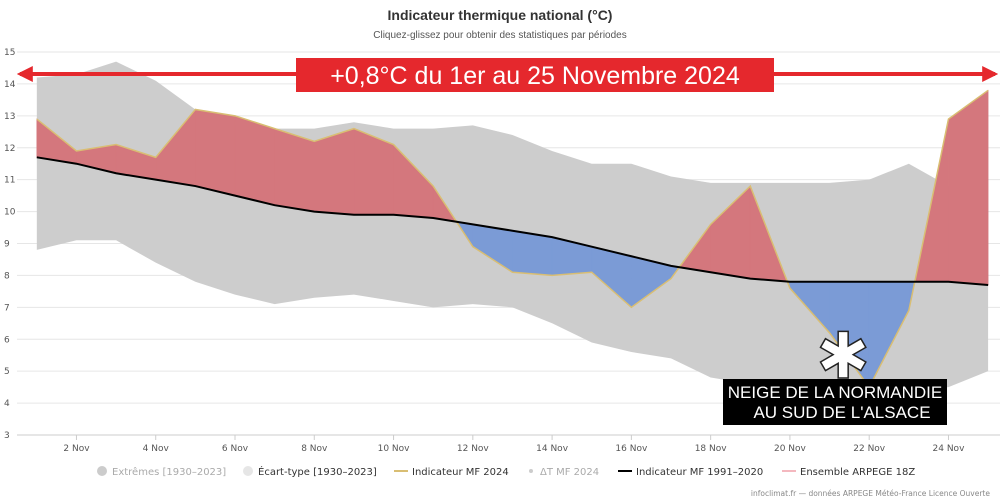  I want to click on legend-delta-t: ΔT MF 2024, so click(564, 472).